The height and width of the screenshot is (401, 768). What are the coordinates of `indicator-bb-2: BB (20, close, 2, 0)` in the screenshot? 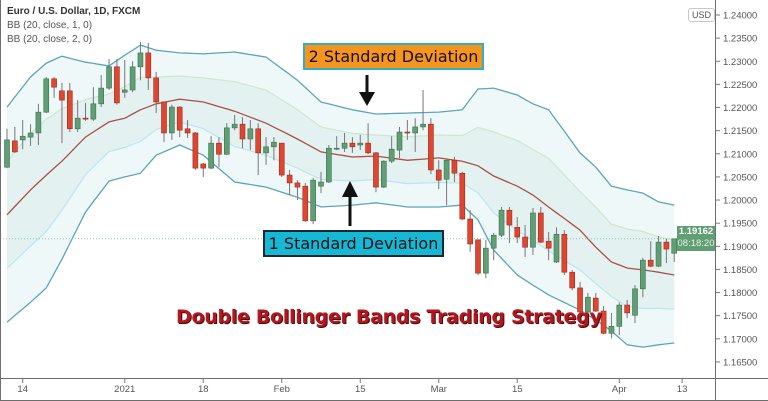 It's located at (50, 39).